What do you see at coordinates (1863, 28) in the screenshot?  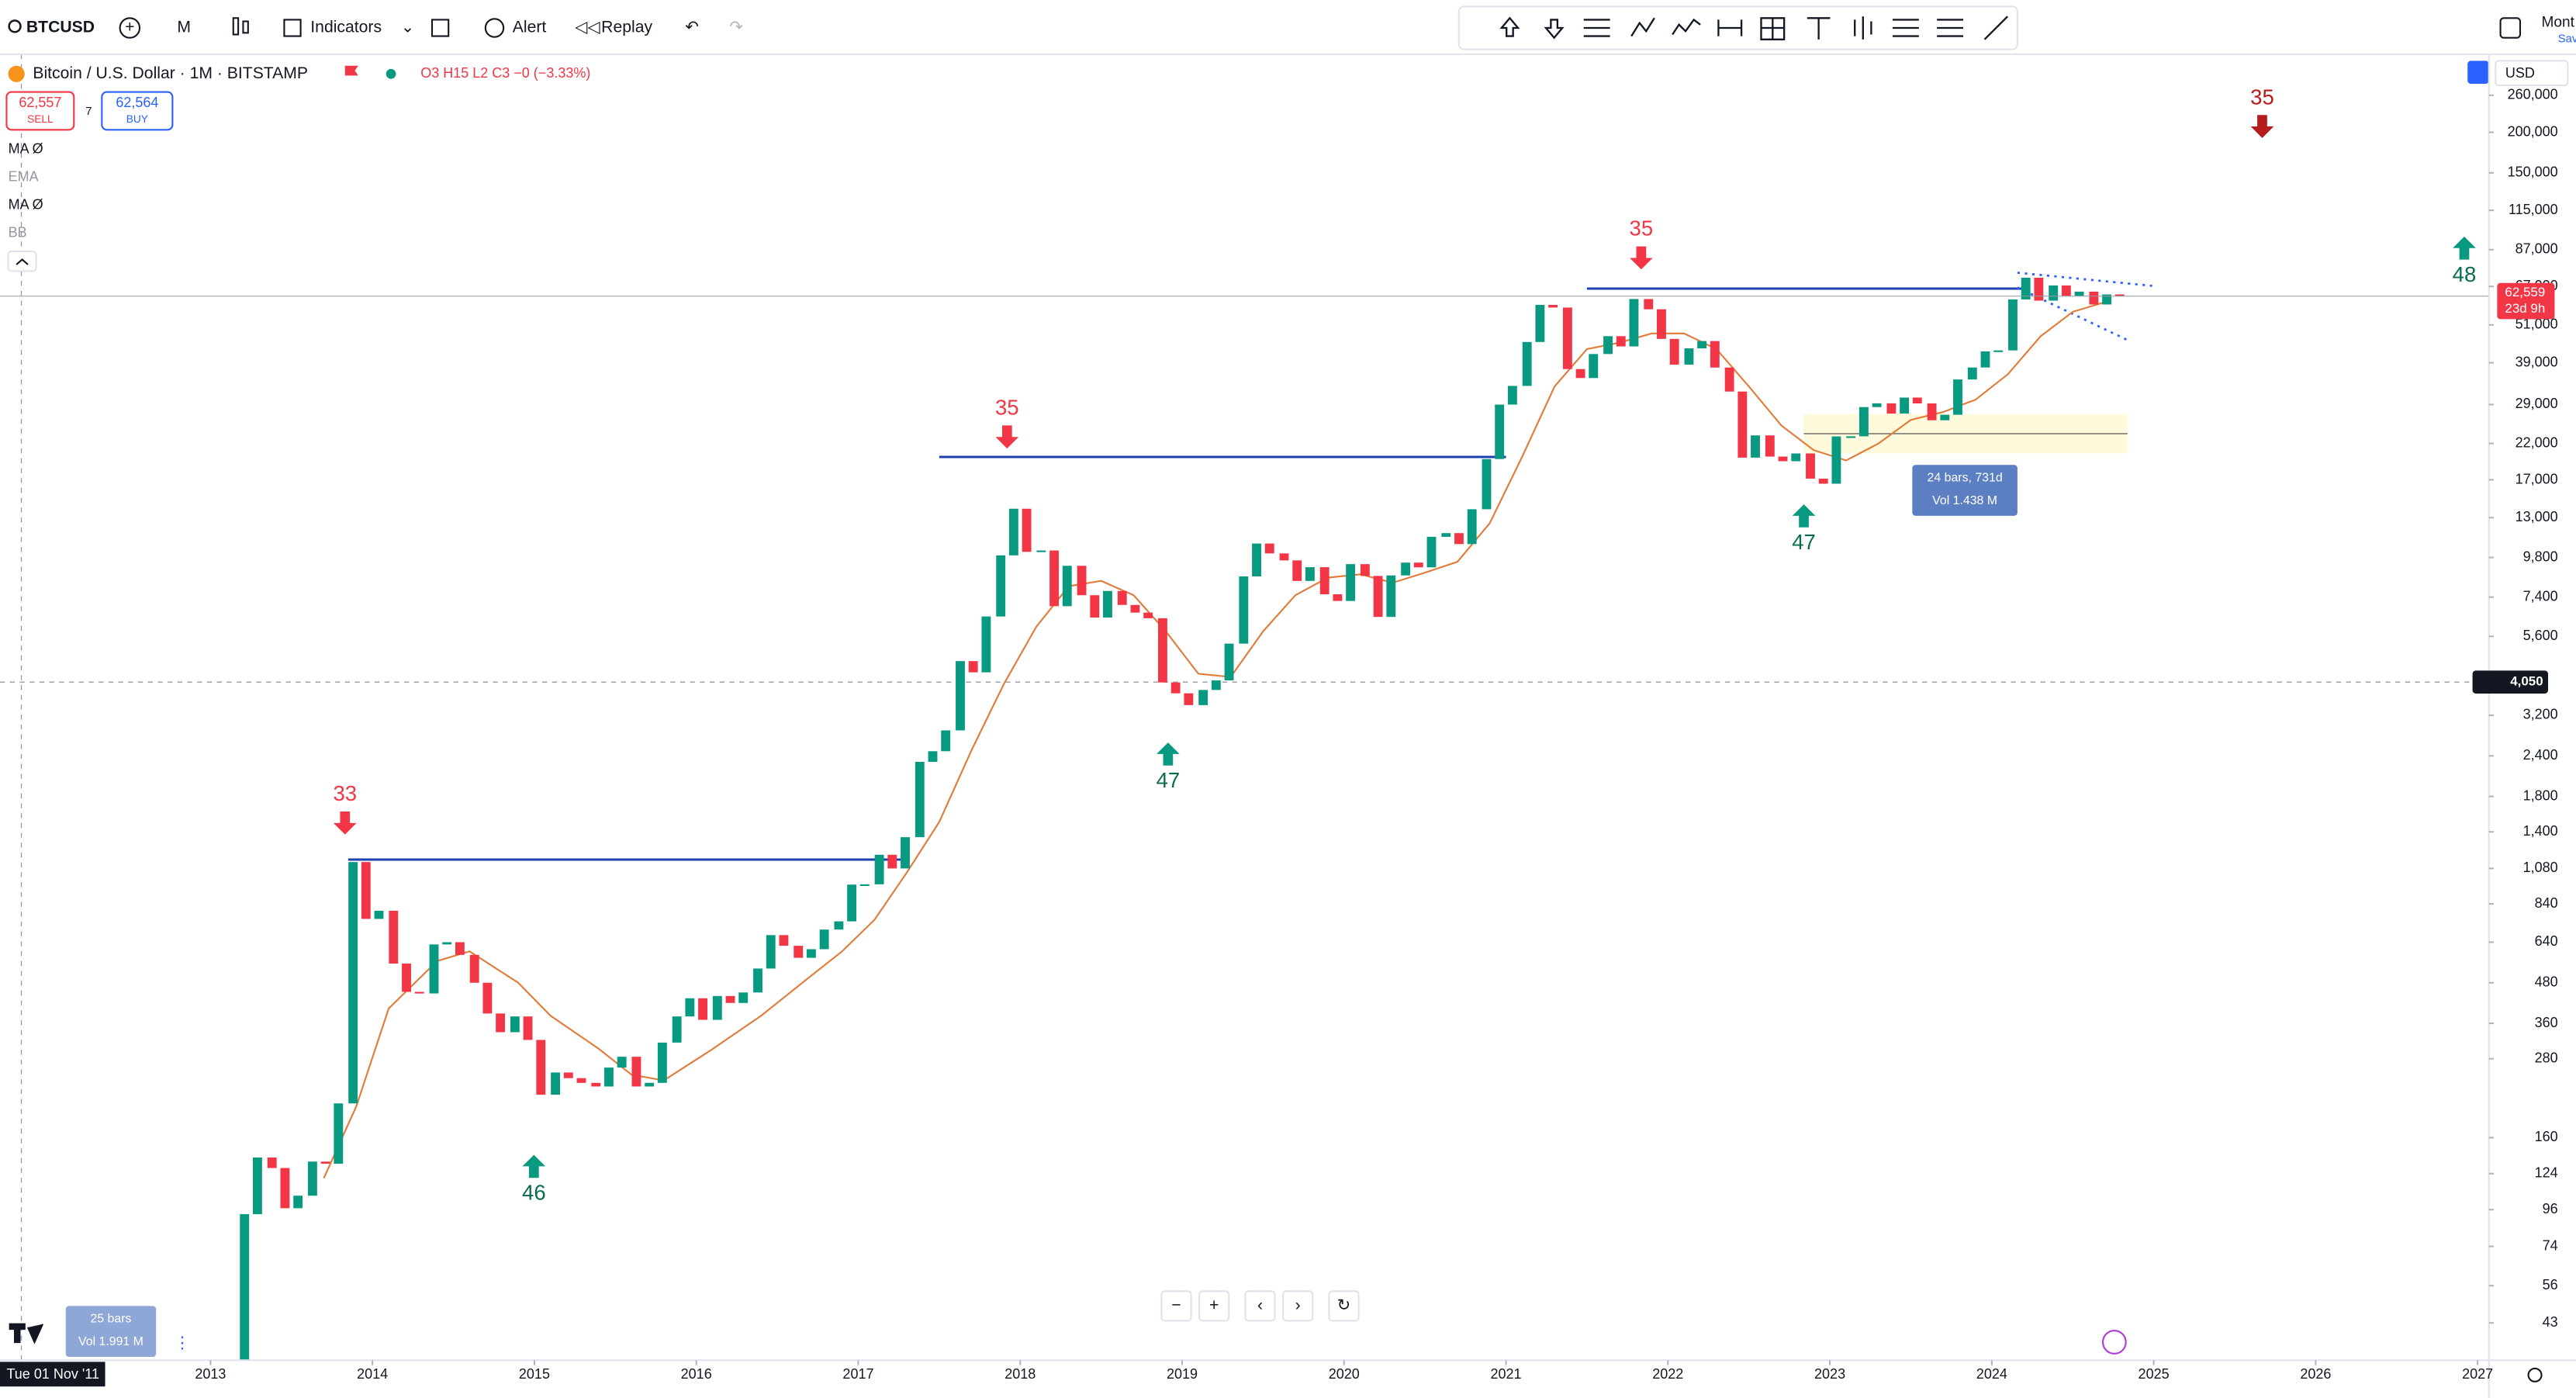 I see `tool-bars` at bounding box center [1863, 28].